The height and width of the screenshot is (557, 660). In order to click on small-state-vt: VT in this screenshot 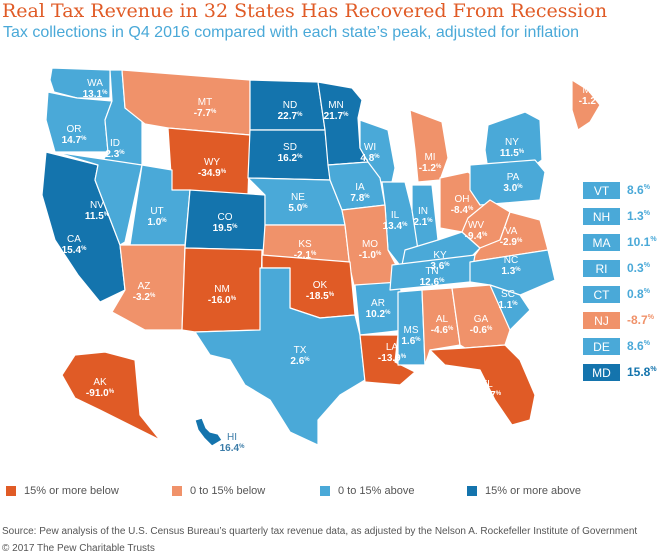, I will do `click(601, 190)`.